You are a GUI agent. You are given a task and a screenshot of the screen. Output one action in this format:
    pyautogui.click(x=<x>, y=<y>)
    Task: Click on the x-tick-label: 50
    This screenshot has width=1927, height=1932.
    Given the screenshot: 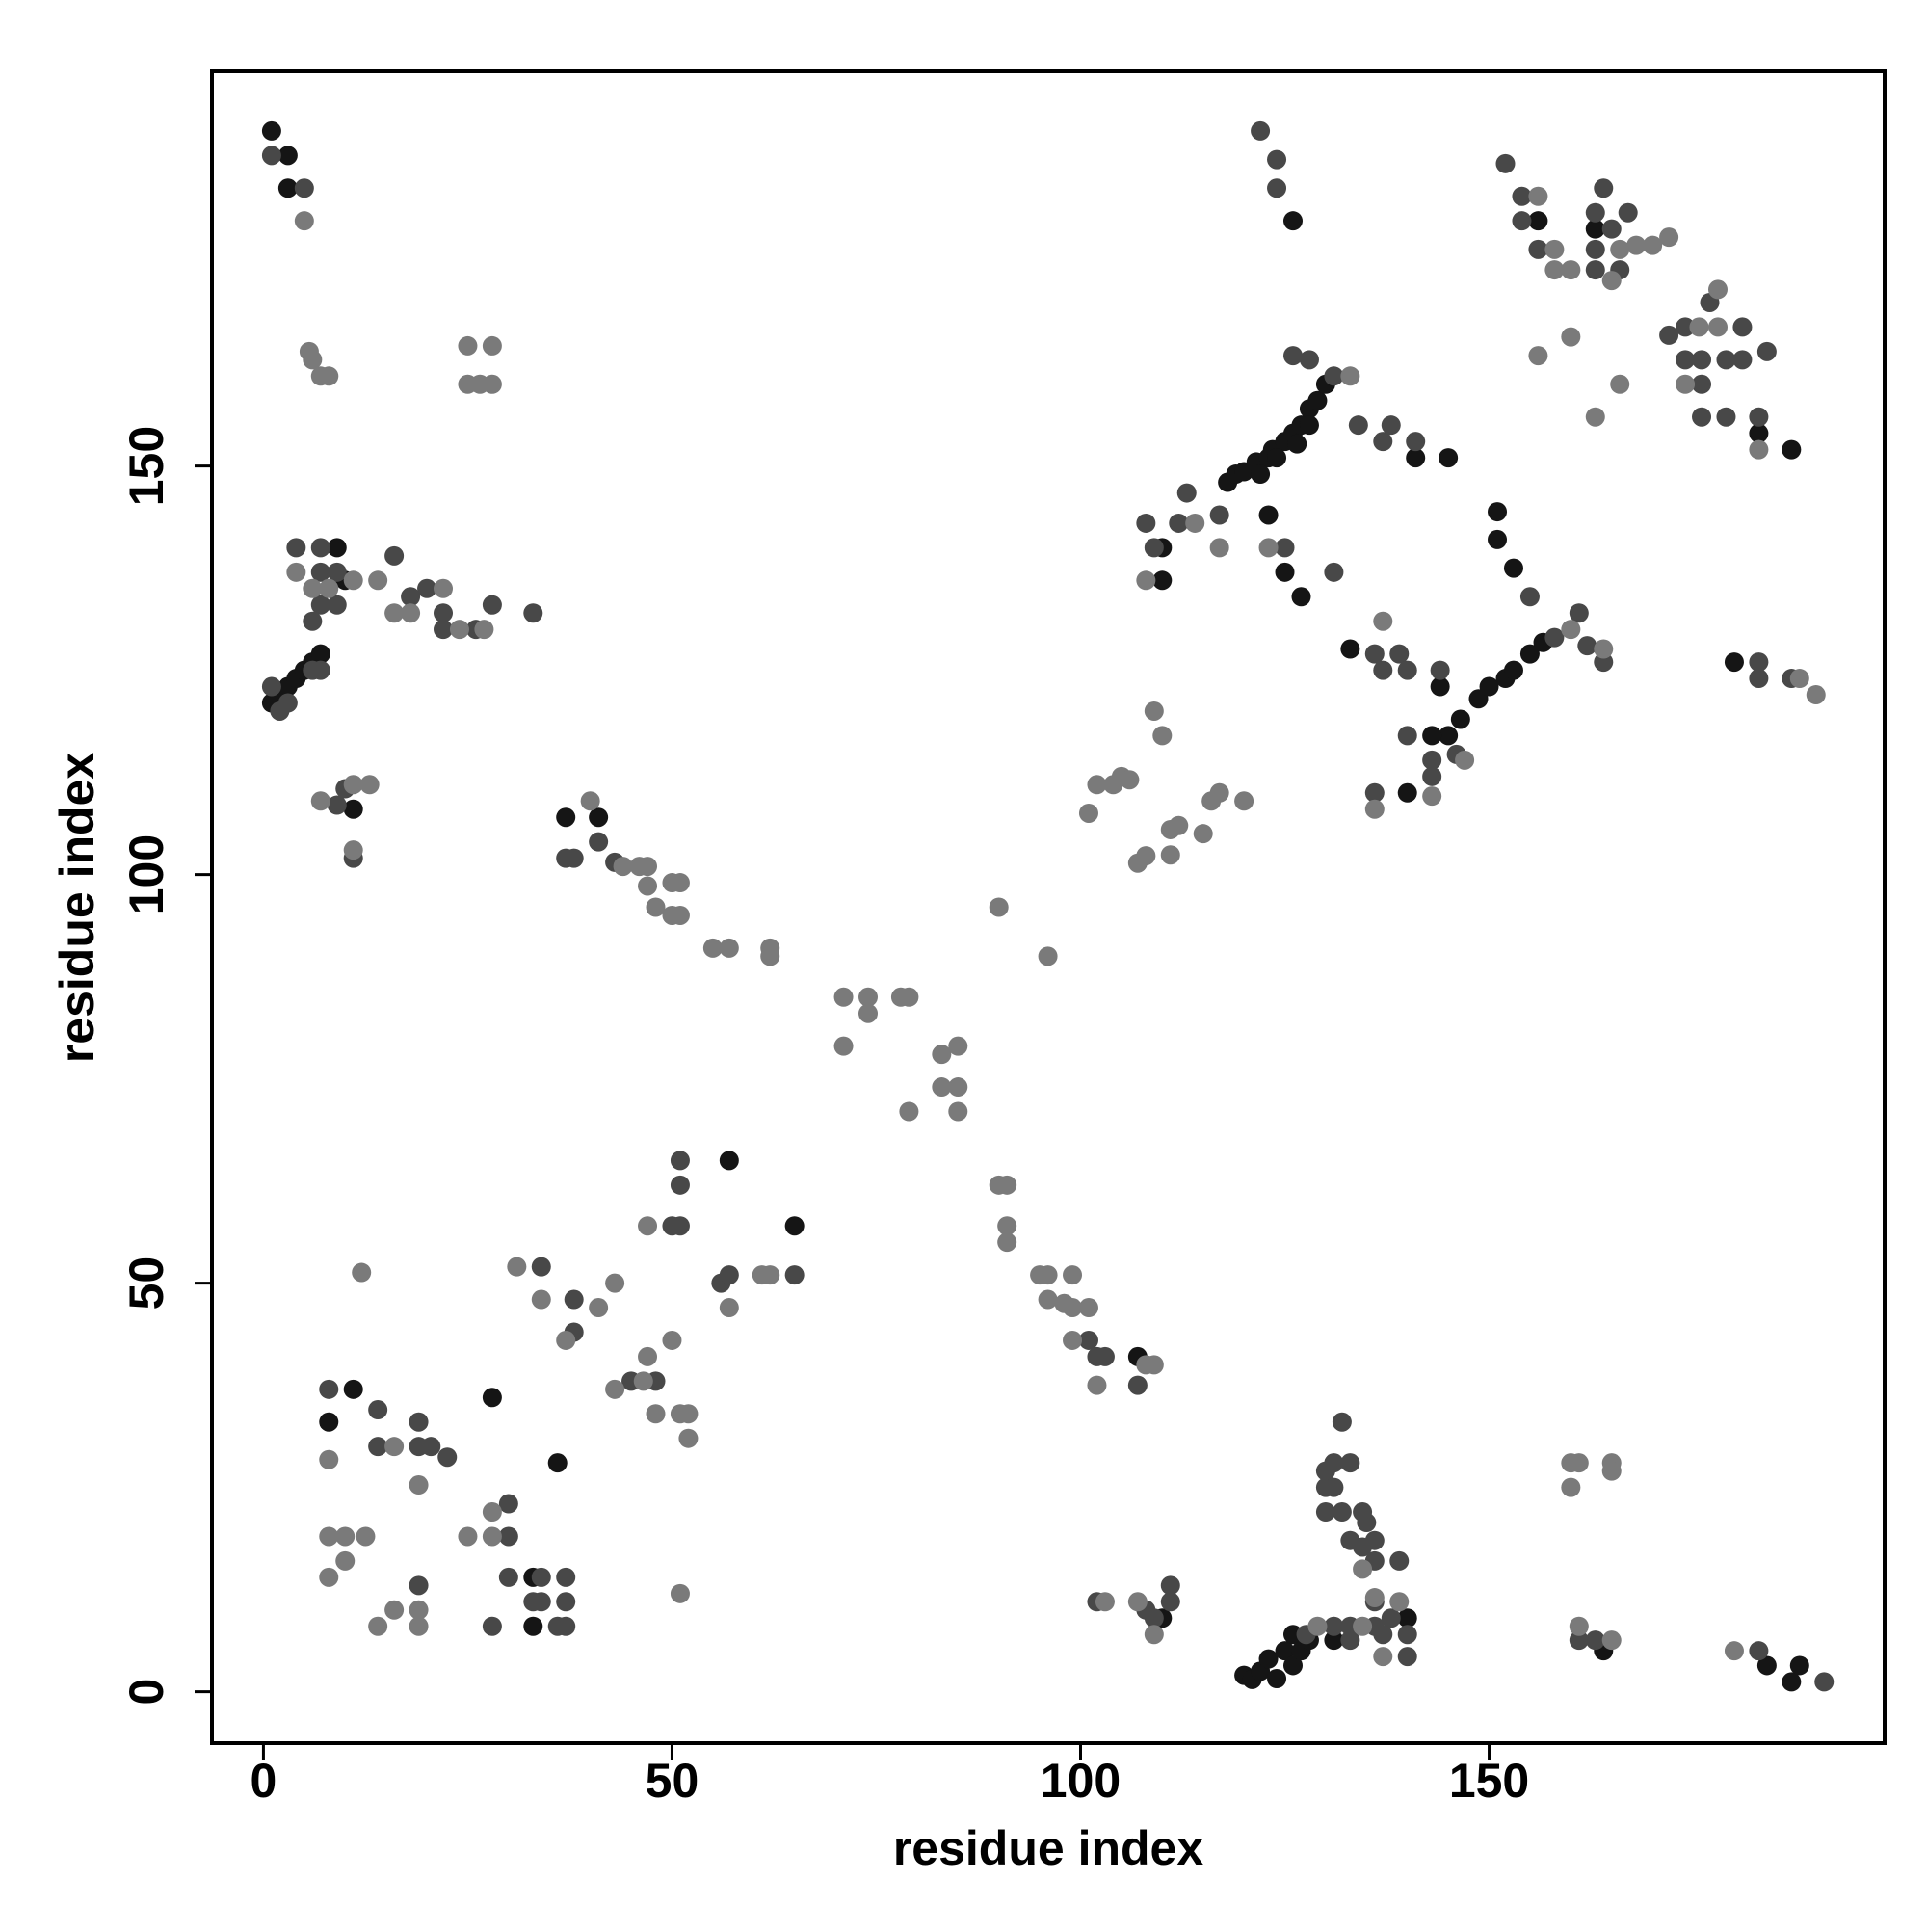 What is the action you would take?
    pyautogui.click(x=673, y=1781)
    